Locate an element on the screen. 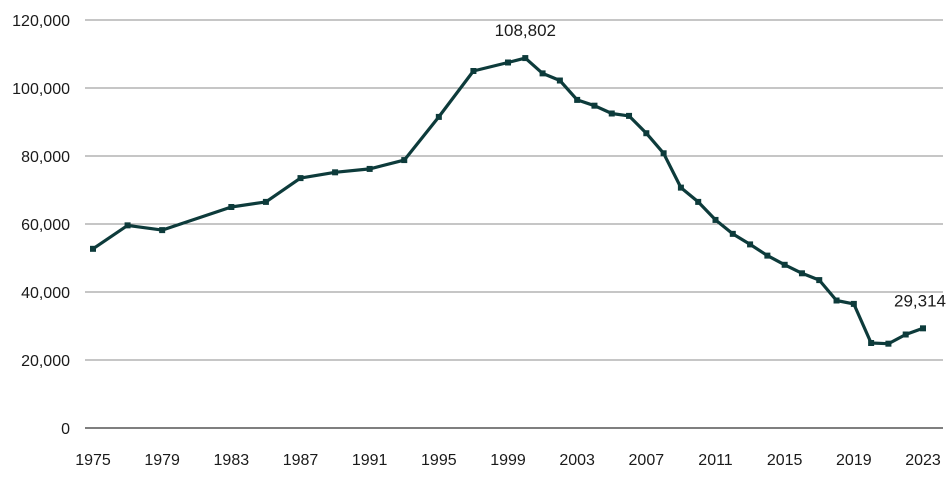 The width and height of the screenshot is (950, 478). y-tick-label: 60,000 is located at coordinates (45, 225).